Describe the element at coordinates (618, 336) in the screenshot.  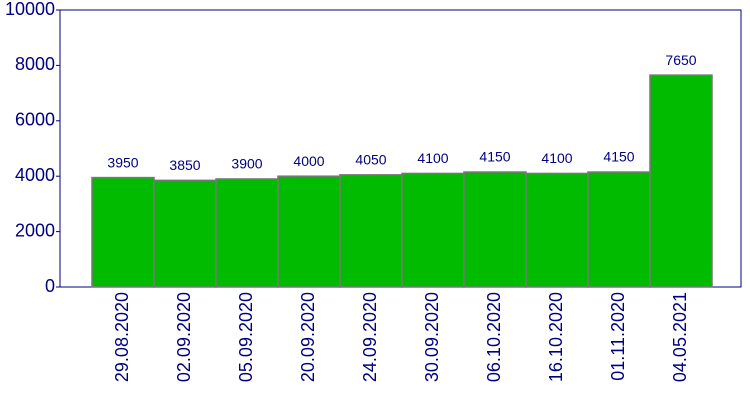
I see `x-tick-label: 01.11.2020` at that location.